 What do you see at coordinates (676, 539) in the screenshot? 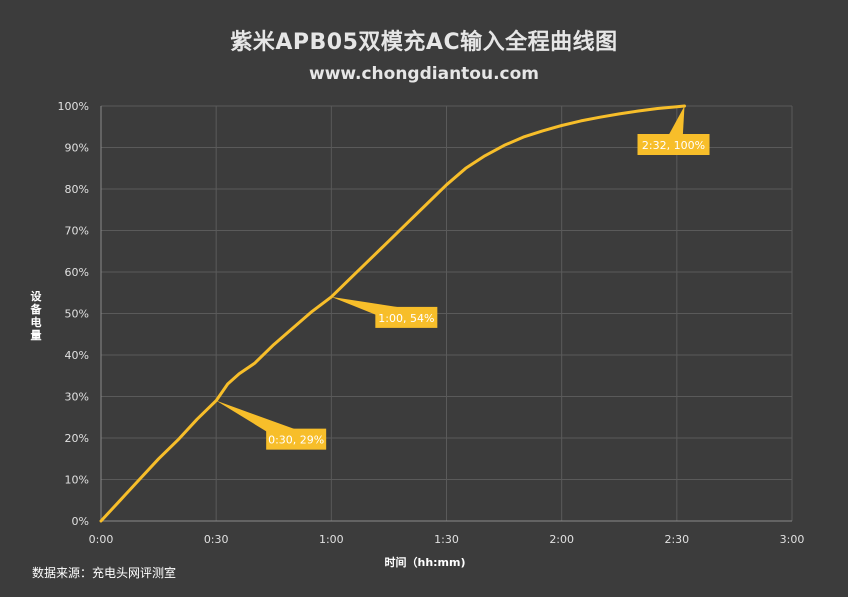
I see `x-tick-label: 2:30` at bounding box center [676, 539].